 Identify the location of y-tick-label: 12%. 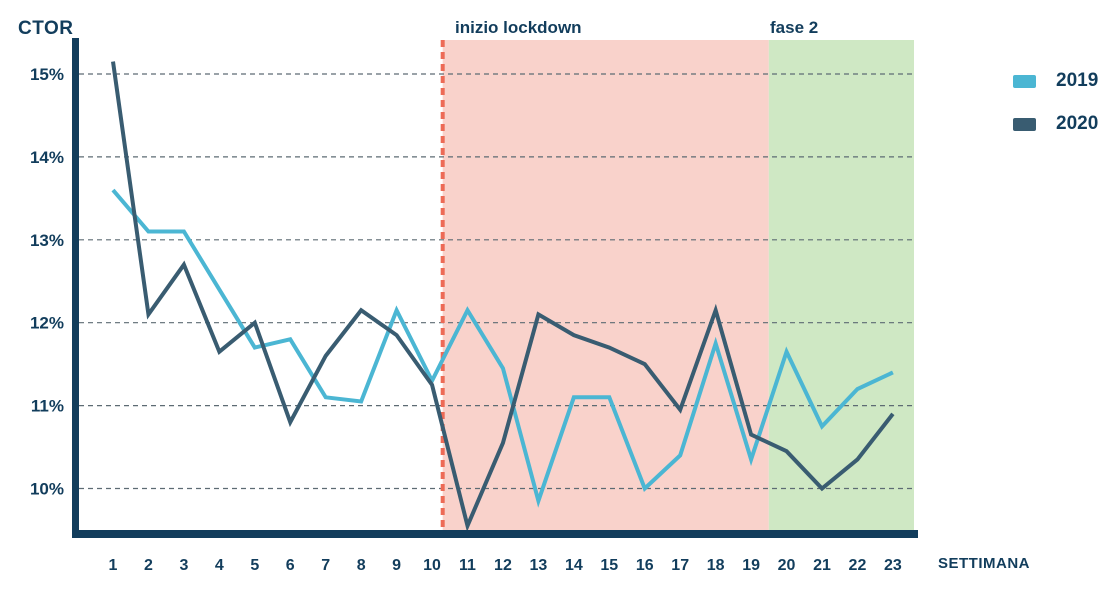
(47, 323).